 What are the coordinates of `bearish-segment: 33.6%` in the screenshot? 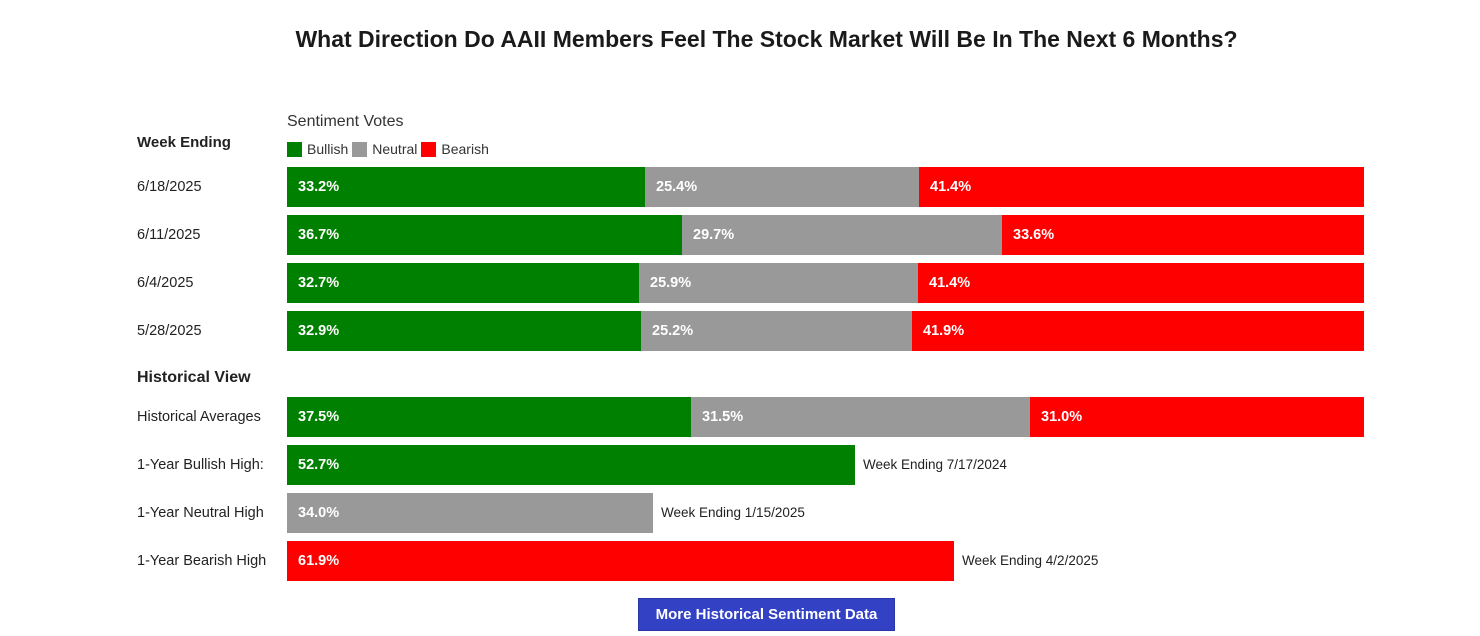 It's located at (1183, 235).